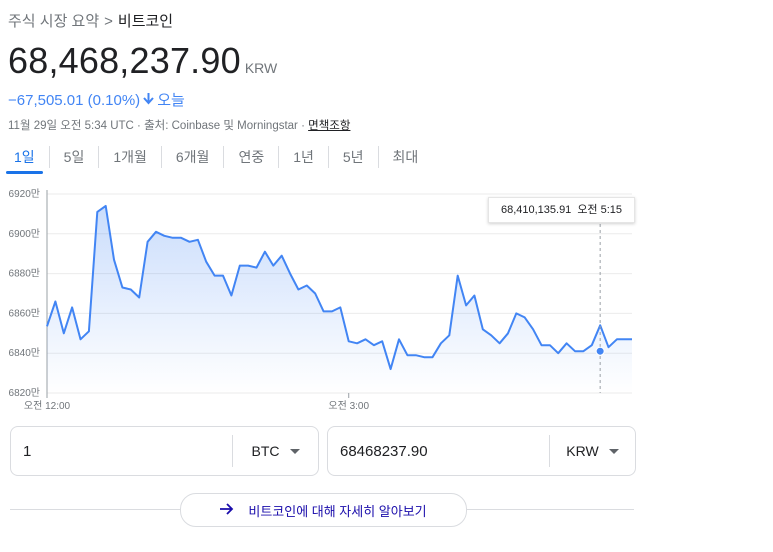 Image resolution: width=773 pixels, height=552 pixels. Describe the element at coordinates (124, 60) in the screenshot. I see `current-price: 68,468,237.90` at that location.